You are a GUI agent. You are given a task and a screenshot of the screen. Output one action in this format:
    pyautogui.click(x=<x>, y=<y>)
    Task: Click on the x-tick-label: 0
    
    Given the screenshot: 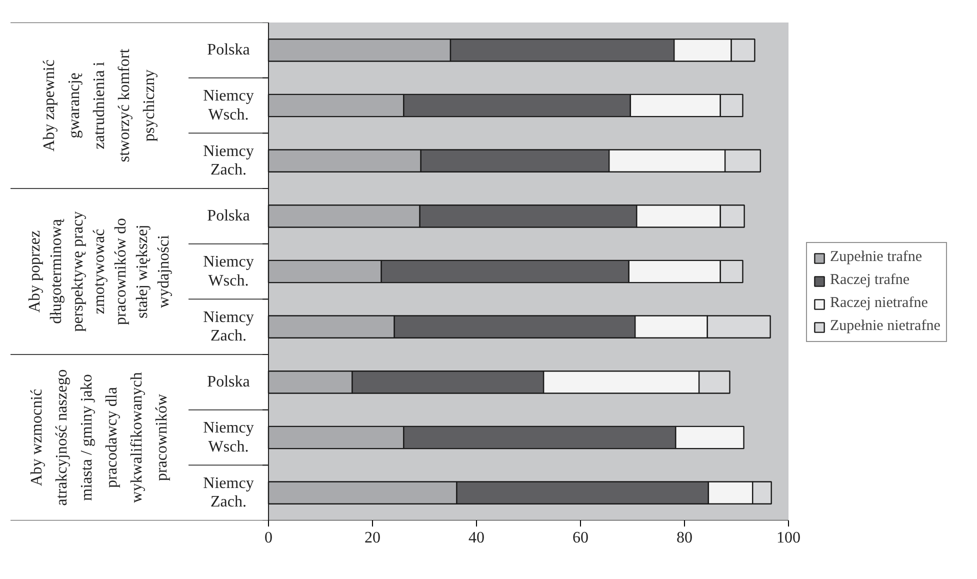 What is the action you would take?
    pyautogui.click(x=268, y=538)
    